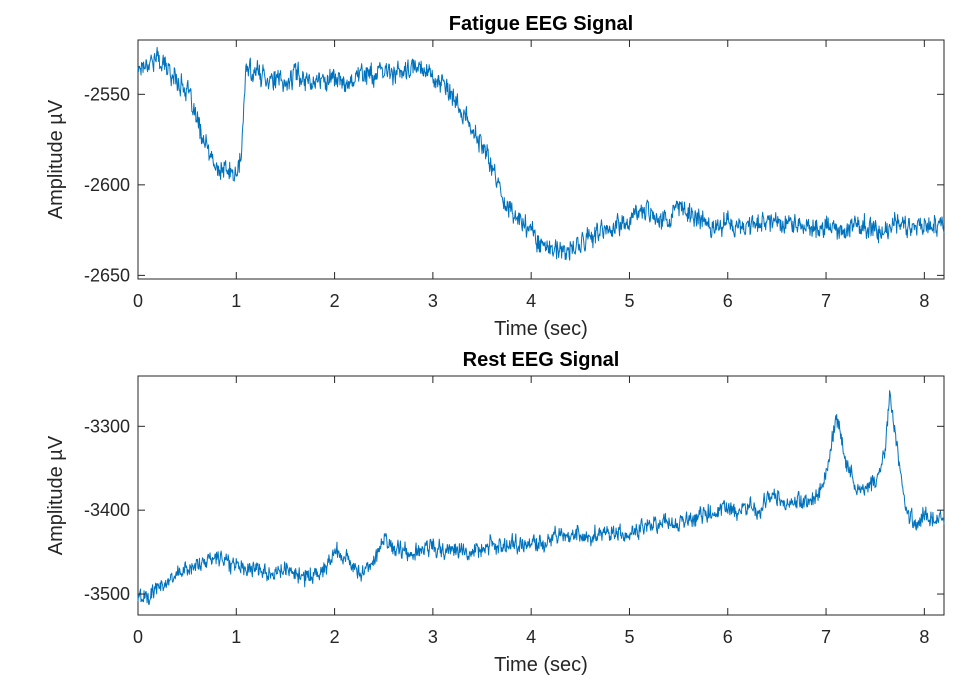 The height and width of the screenshot is (694, 967). I want to click on y-tick-label: -3500, so click(107, 594).